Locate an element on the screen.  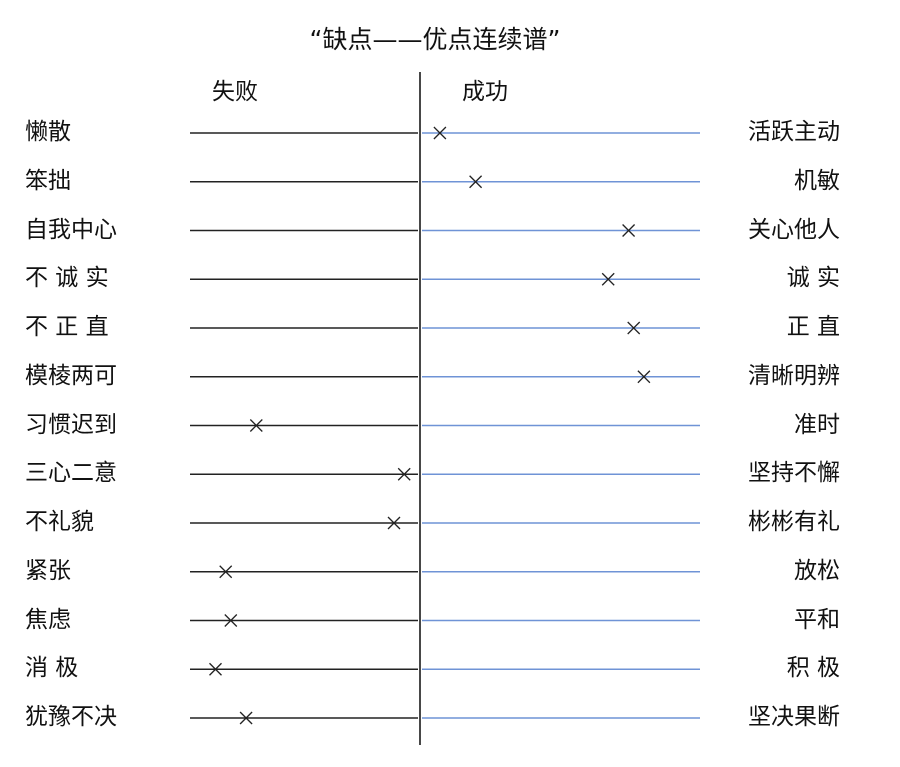
diagram-title: “缺点——优点连续谱” is located at coordinates (435, 39).